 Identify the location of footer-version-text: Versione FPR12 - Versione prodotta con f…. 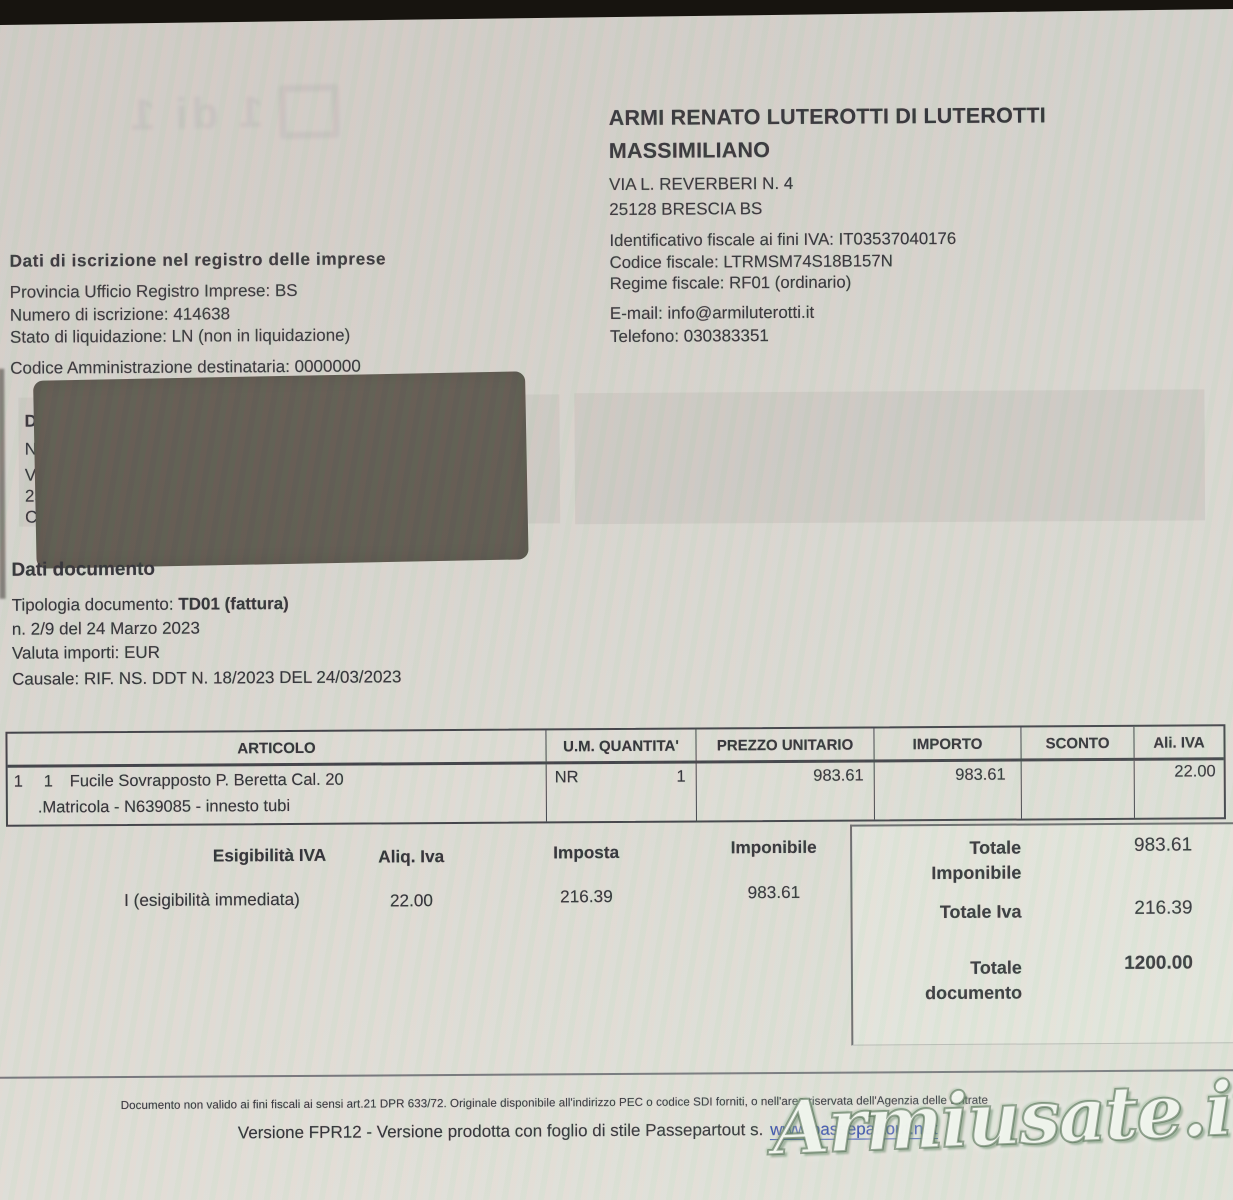
(500, 1131).